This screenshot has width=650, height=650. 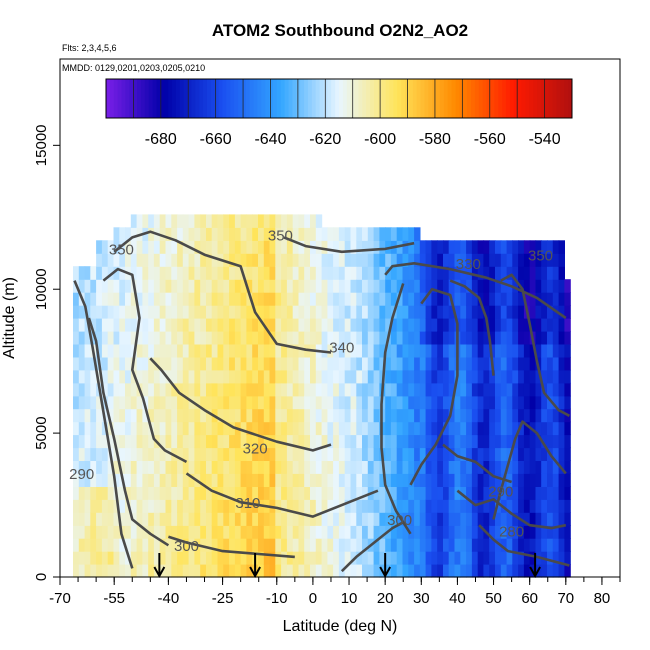 I want to click on flights-annotation: Flts: 2,3,4,5,6, so click(x=89, y=48).